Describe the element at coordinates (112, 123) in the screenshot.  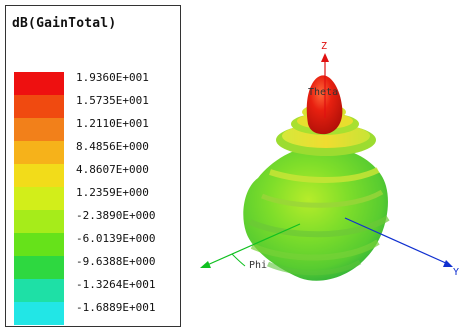
I see `scale-label-2: 1.2110E+001` at that location.